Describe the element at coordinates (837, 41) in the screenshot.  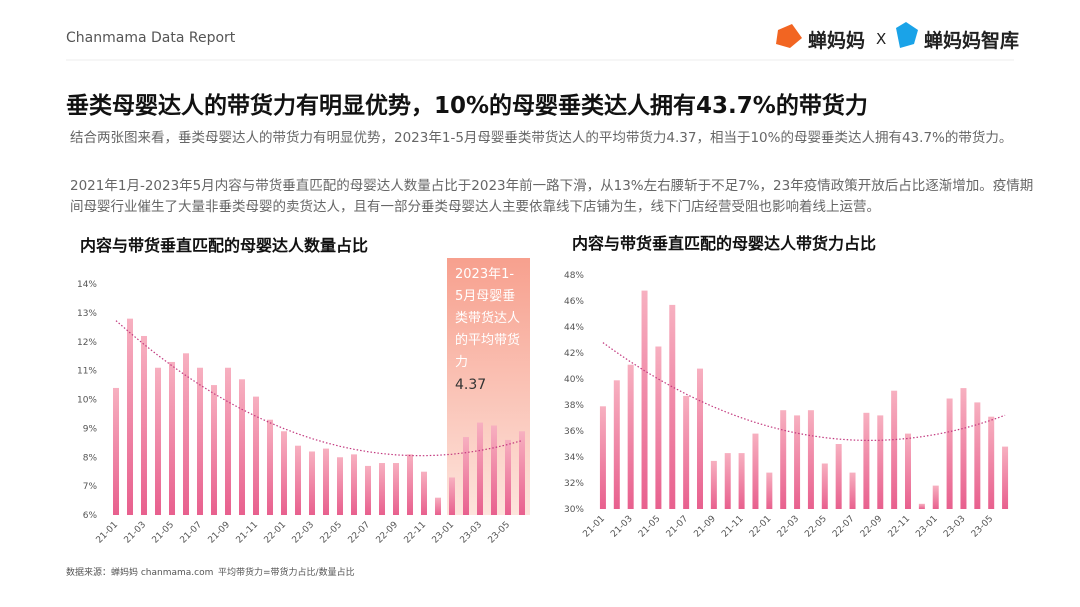
I see `brand: 蝉妈妈` at that location.